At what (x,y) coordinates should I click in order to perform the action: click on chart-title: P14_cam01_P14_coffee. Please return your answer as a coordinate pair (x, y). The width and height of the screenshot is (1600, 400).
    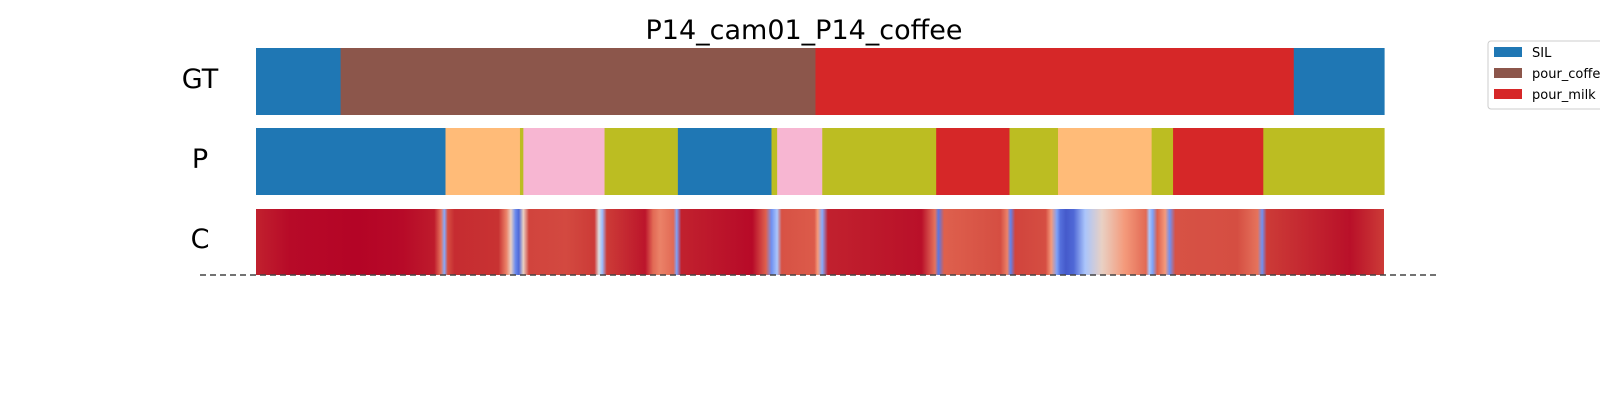
    Looking at the image, I should click on (803, 30).